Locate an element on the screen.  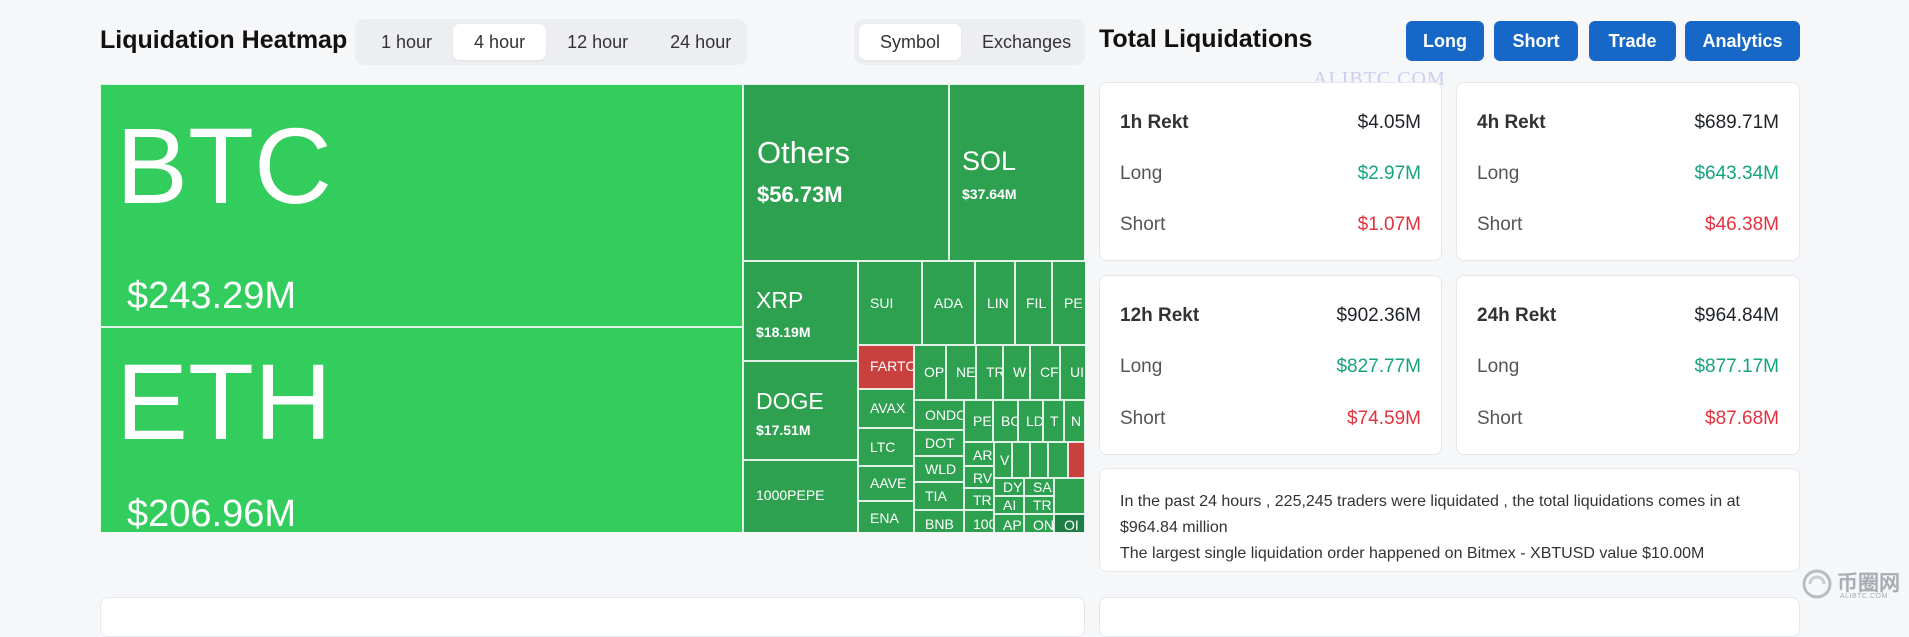
tile-tia: TIA is located at coordinates (939, 496).